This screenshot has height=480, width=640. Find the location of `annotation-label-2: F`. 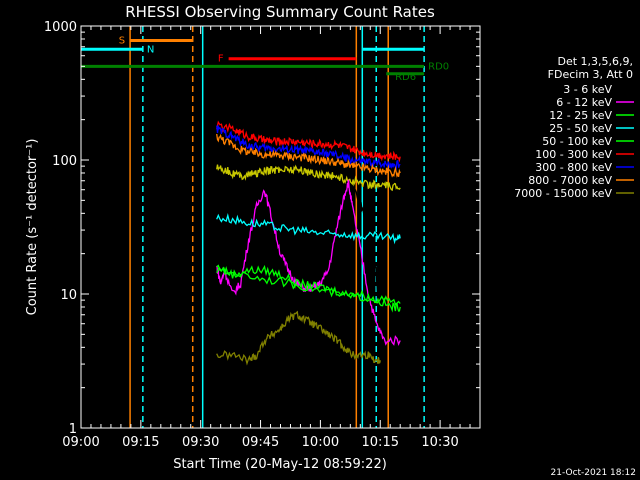

annotation-label-2: F is located at coordinates (221, 59).